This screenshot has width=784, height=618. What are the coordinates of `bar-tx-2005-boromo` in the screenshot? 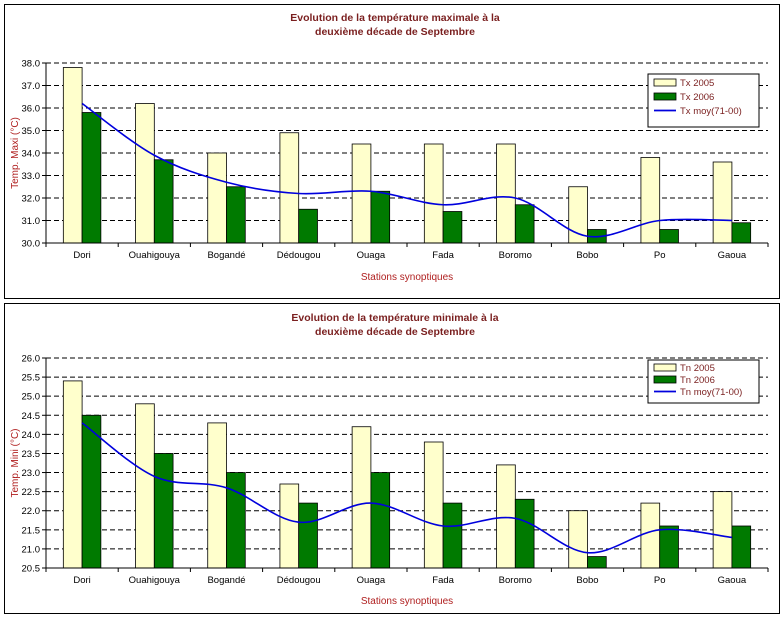 It's located at (506, 193).